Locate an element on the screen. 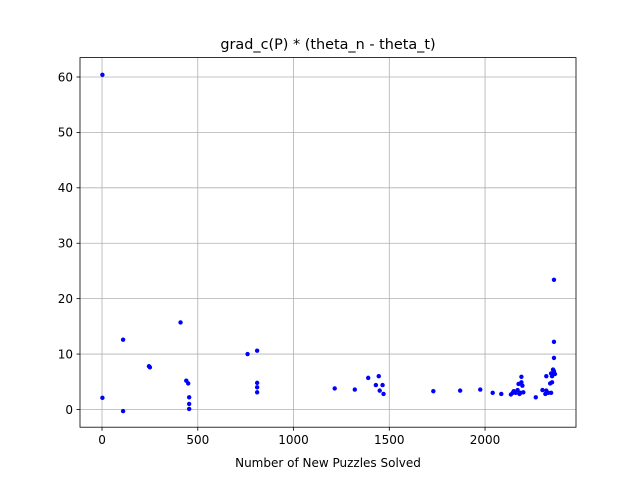 Image resolution: width=640 pixels, height=480 pixels. y-axis-ticks: 0 10 20 30 40 50 60 is located at coordinates (69, 243).